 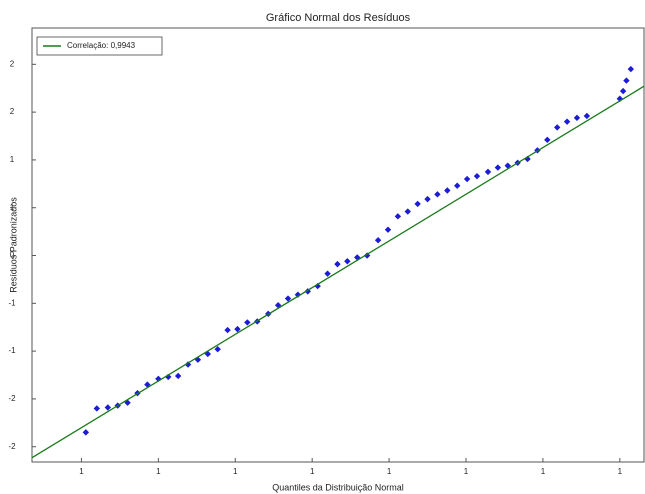 I want to click on y-tick-label: 0, so click(x=12, y=255).